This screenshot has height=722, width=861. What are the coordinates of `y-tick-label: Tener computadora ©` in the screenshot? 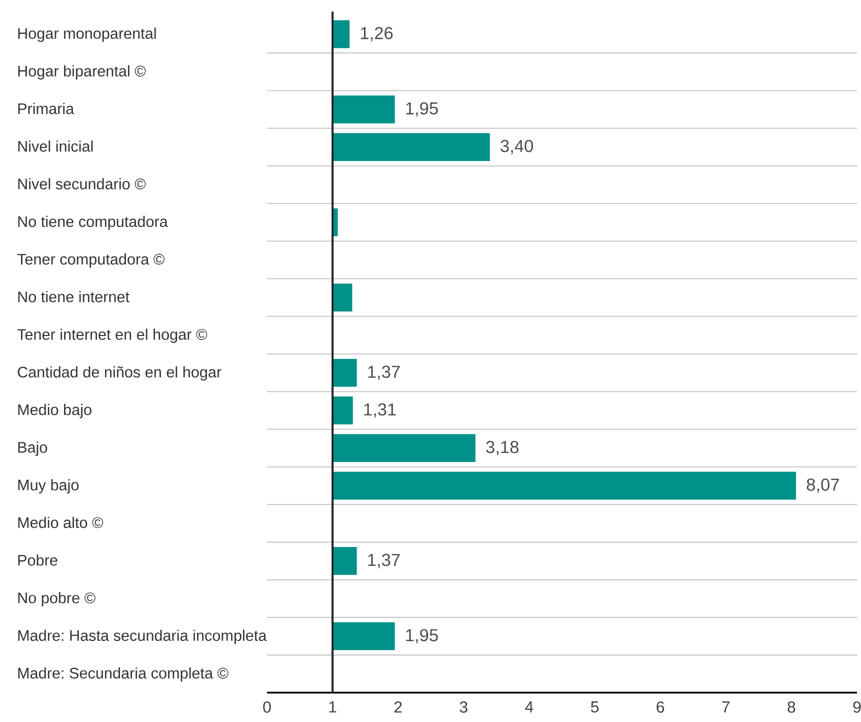 It's located at (90, 260).